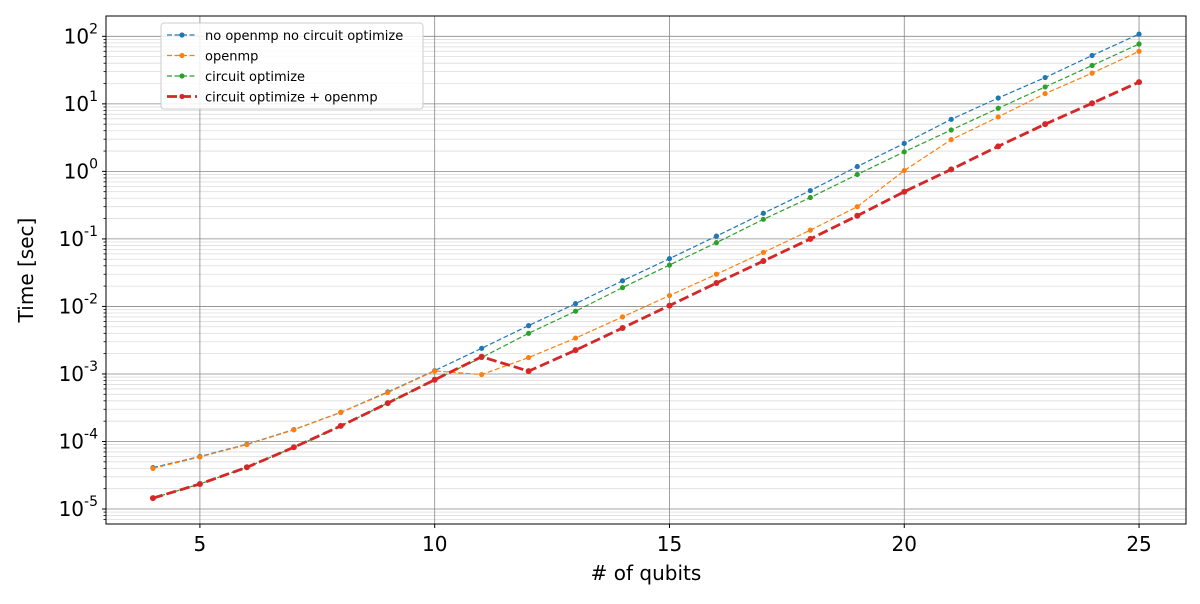 The width and height of the screenshot is (1200, 604). I want to click on legend-label: openmp, so click(231, 57).